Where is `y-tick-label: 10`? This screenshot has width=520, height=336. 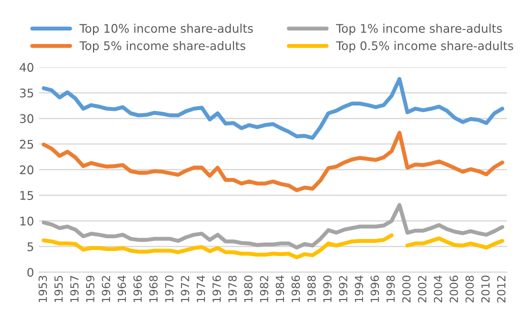 y-tick-label: 10 is located at coordinates (27, 221).